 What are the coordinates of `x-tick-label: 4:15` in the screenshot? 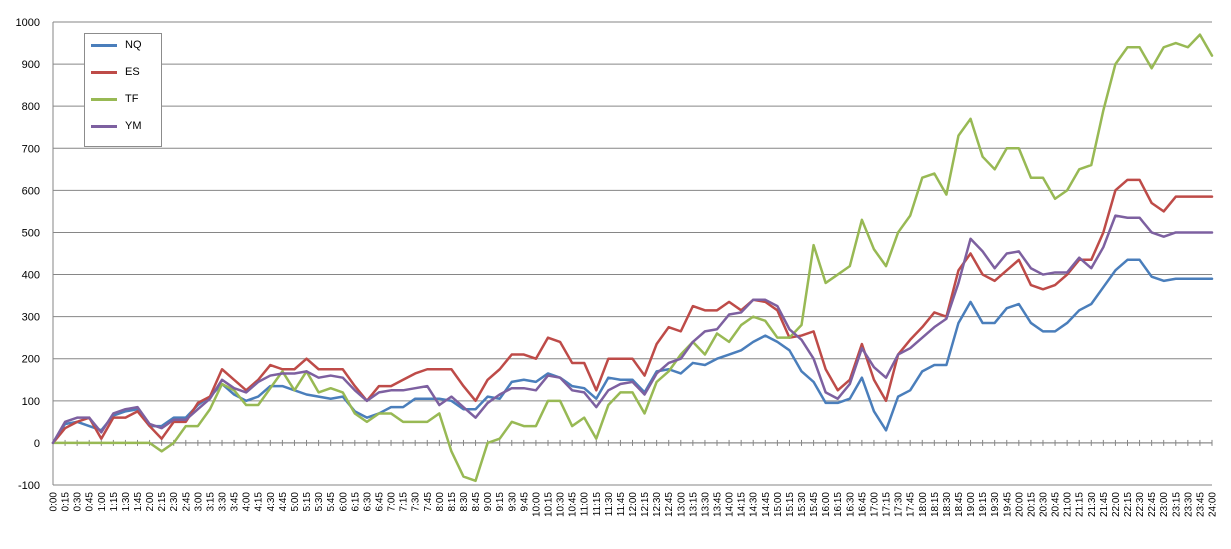 It's located at (259, 502).